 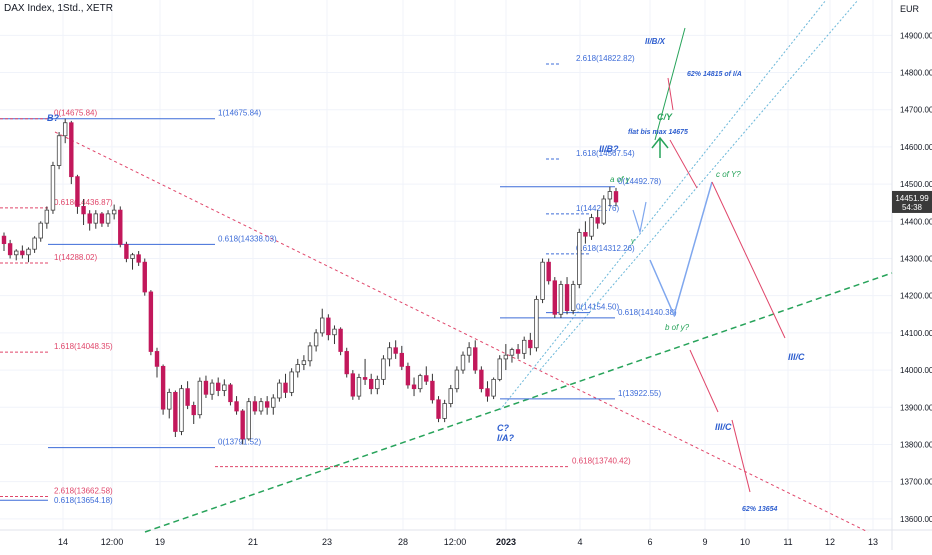 I want to click on y-tick-label: 13700.00, so click(x=916, y=482).